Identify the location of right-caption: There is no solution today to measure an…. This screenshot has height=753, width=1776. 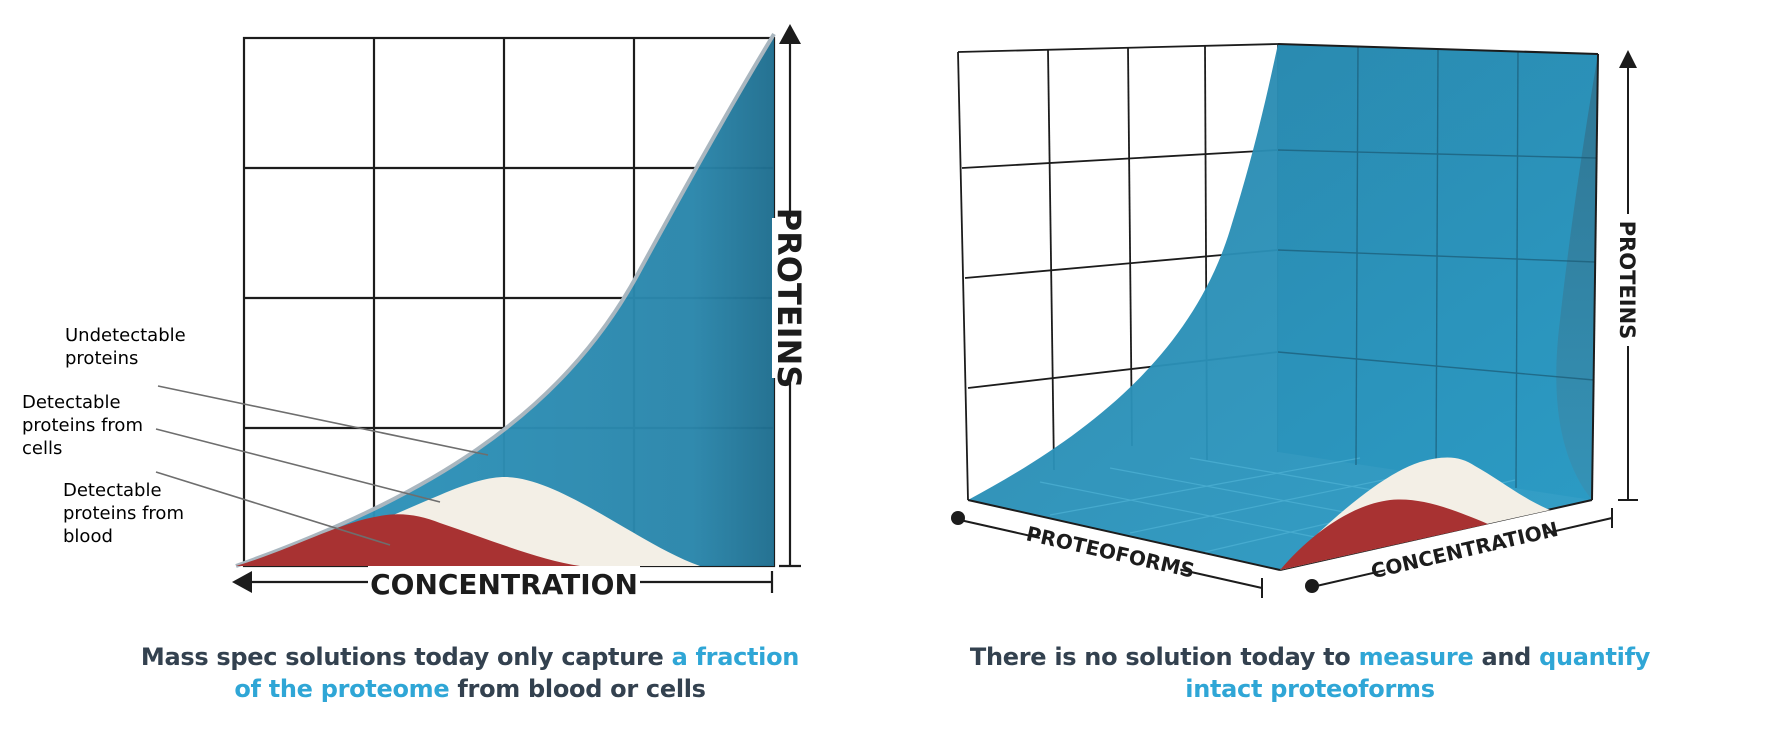
(1310, 673).